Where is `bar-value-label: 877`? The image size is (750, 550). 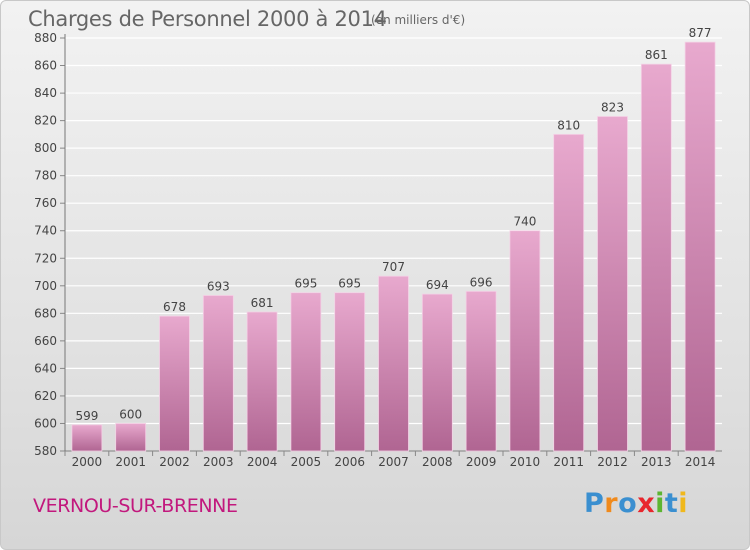 bar-value-label: 877 is located at coordinates (700, 33).